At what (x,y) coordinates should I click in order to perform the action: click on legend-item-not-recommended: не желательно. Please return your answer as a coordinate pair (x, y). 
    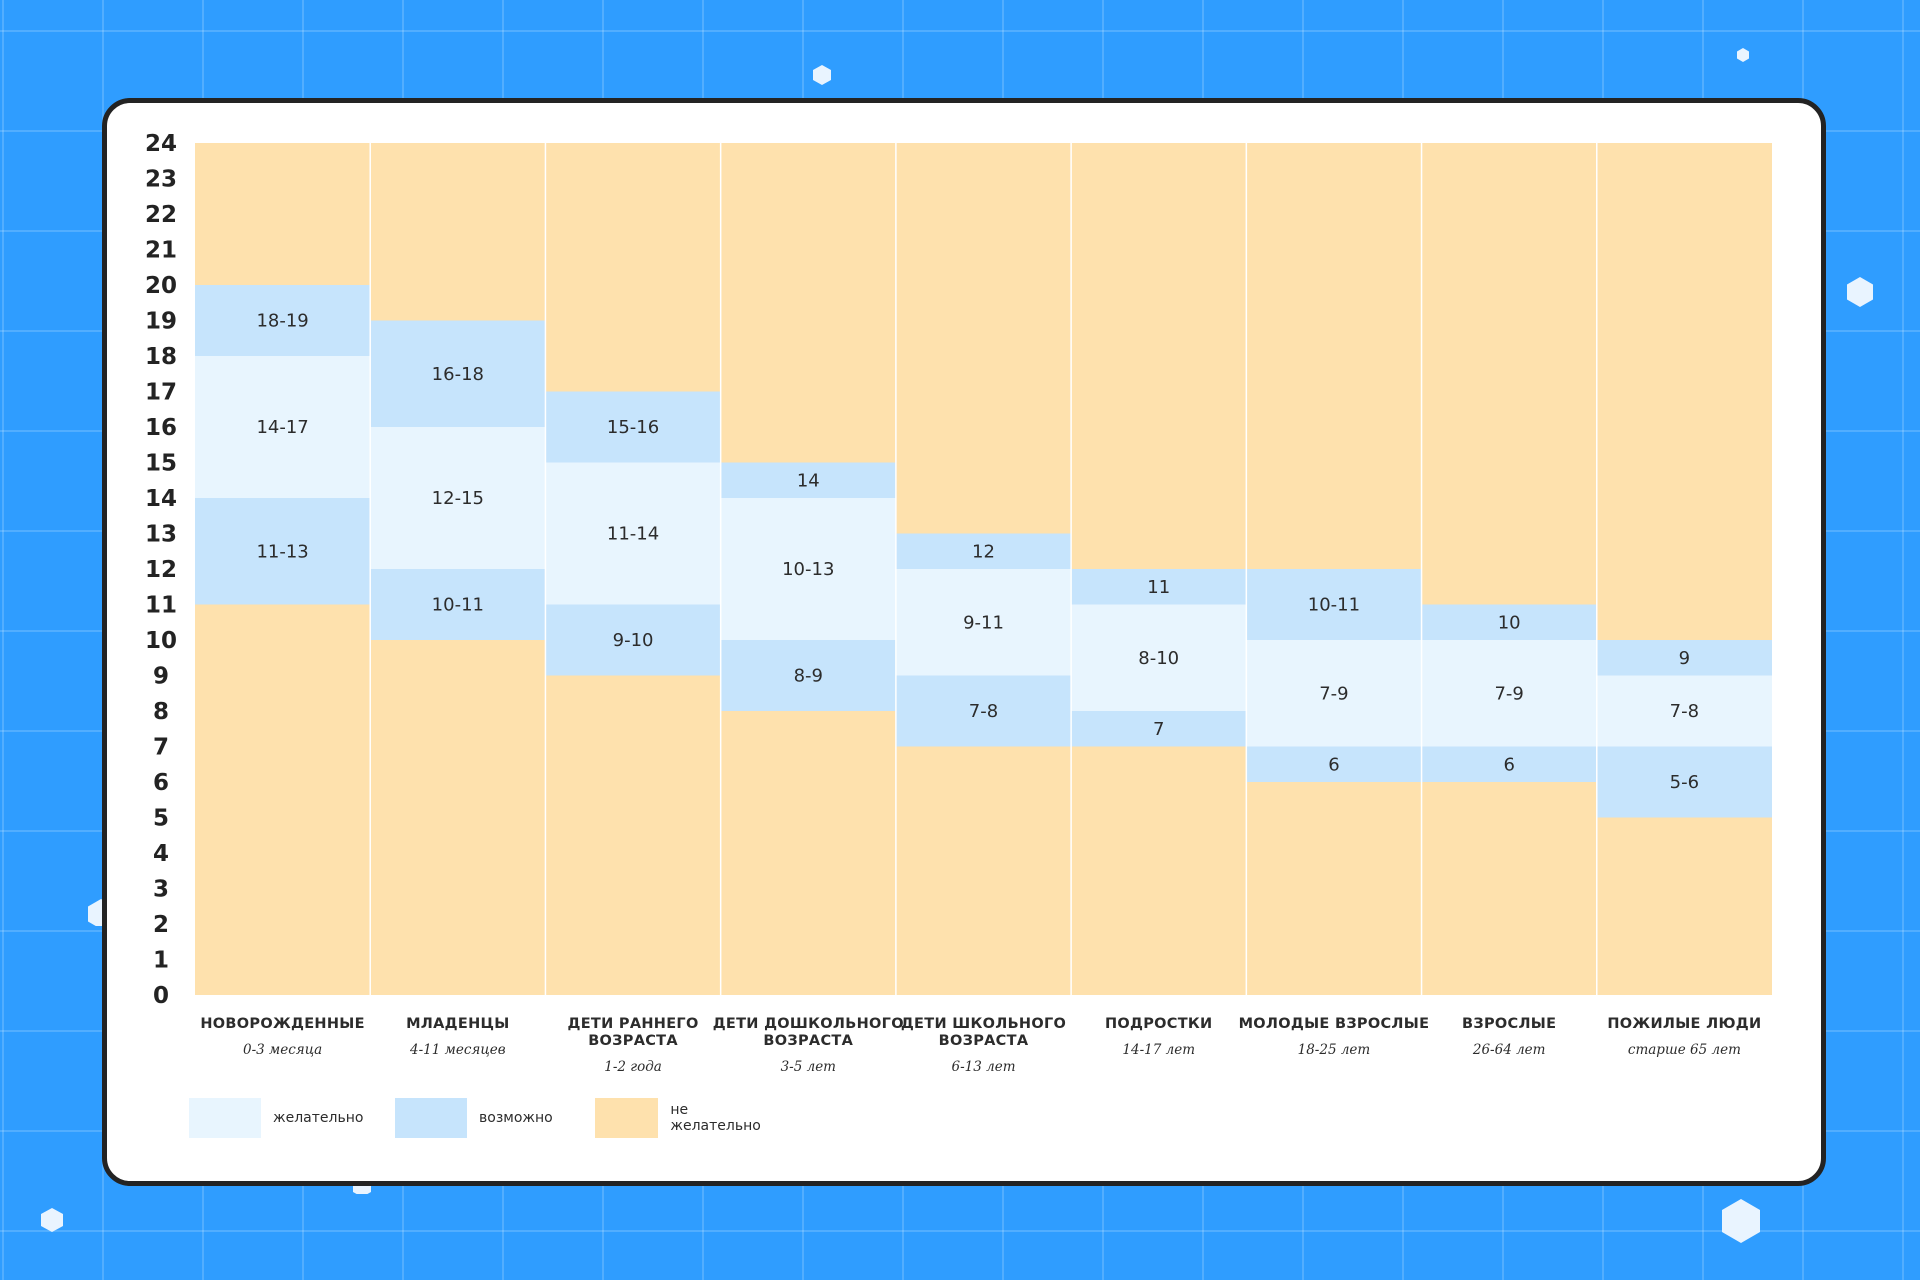
    Looking at the image, I should click on (682, 1118).